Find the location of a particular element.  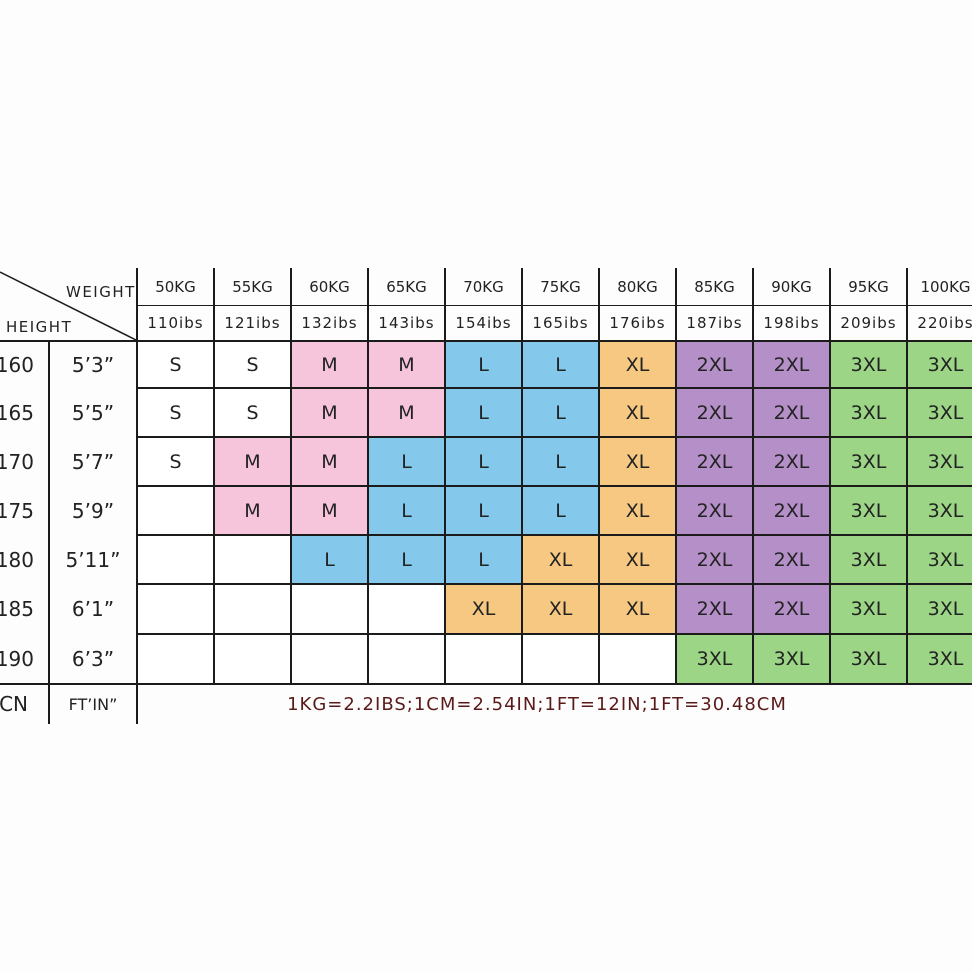

weight-kg-header: 90KG is located at coordinates (791, 286).